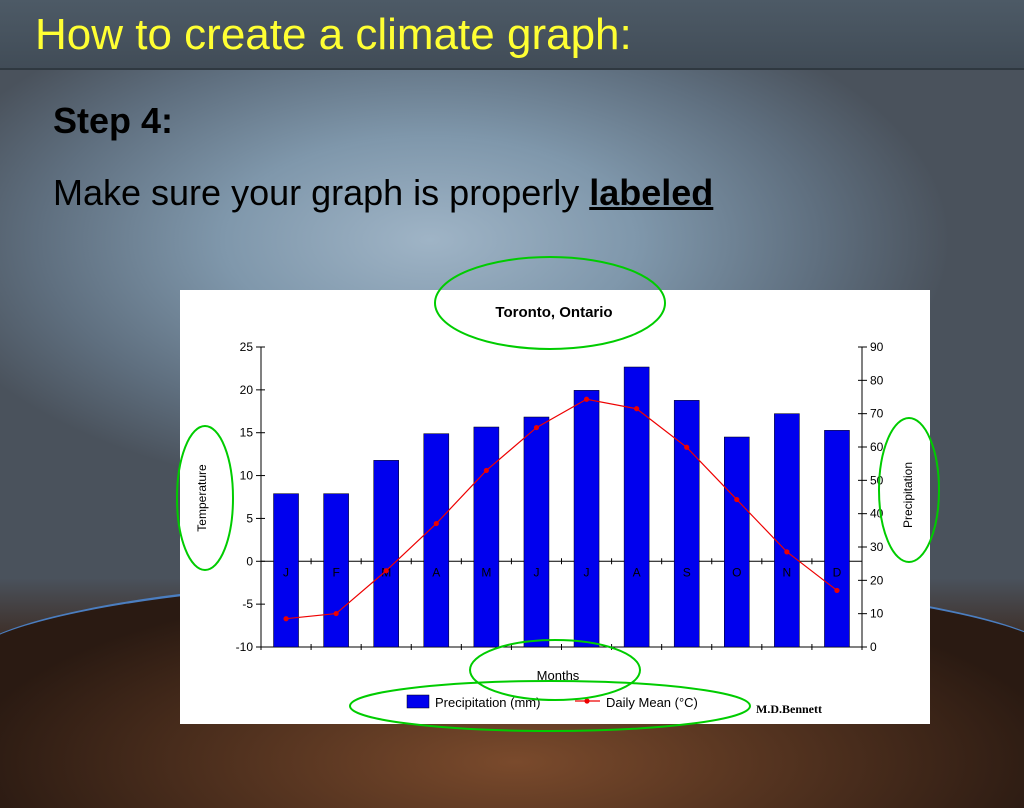 The height and width of the screenshot is (808, 1024). What do you see at coordinates (877, 514) in the screenshot?
I see `y-tick-label-right: 40` at bounding box center [877, 514].